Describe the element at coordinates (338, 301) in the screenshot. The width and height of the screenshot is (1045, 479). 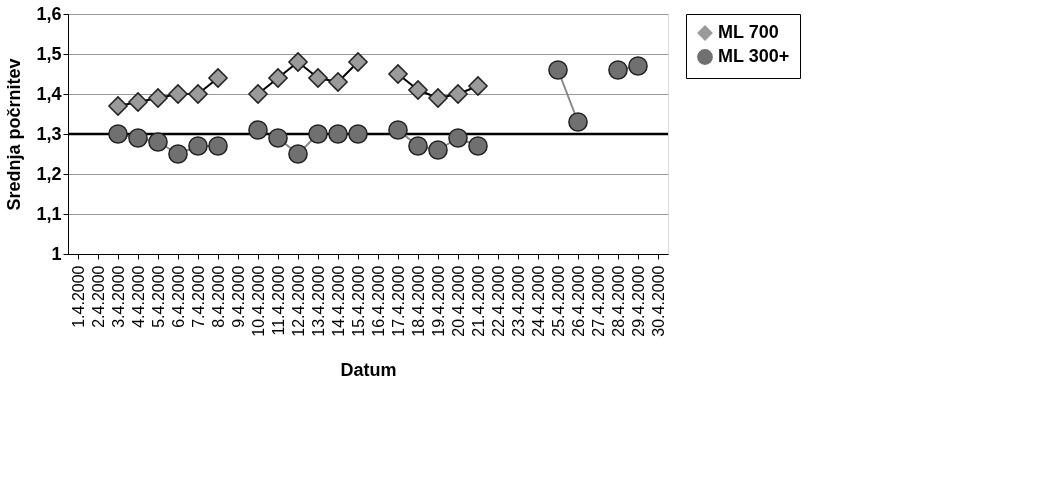
I see `x-tick-label: 14.4.2000` at that location.